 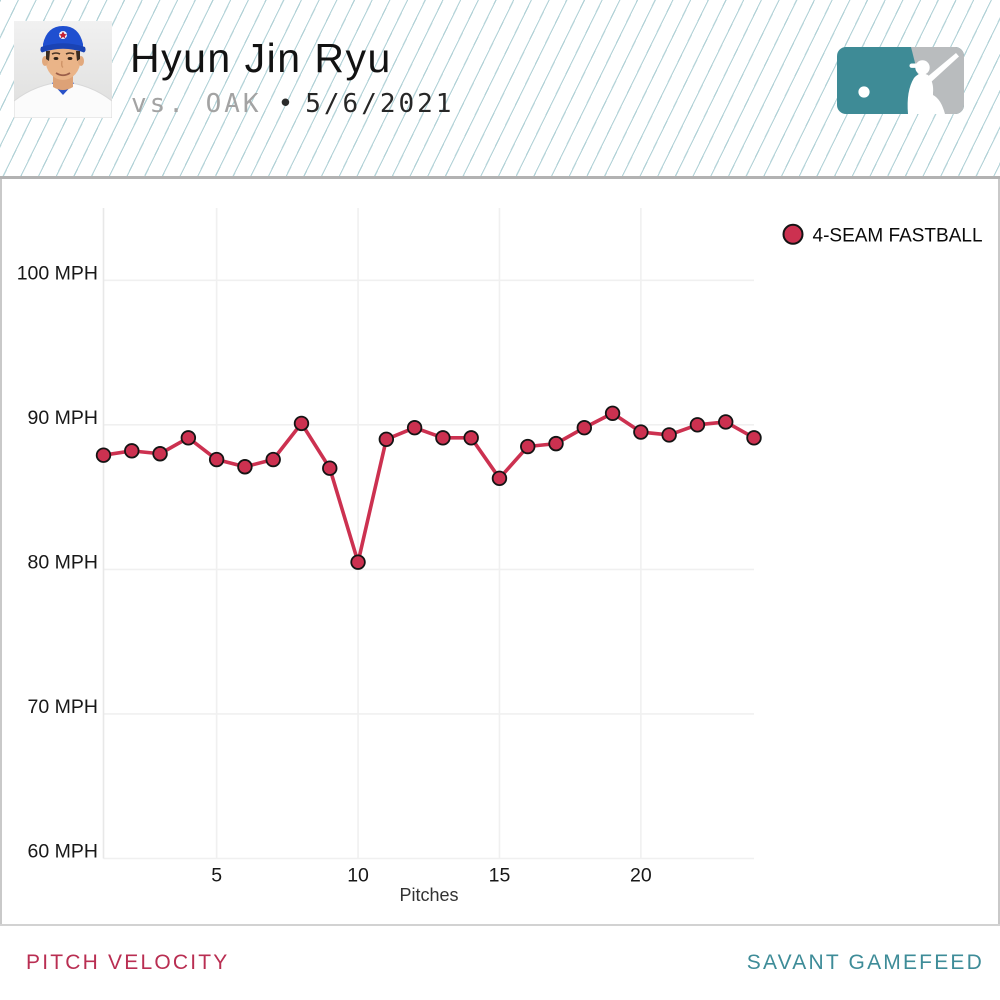 I want to click on mlb-logo-batter, so click(x=933, y=83).